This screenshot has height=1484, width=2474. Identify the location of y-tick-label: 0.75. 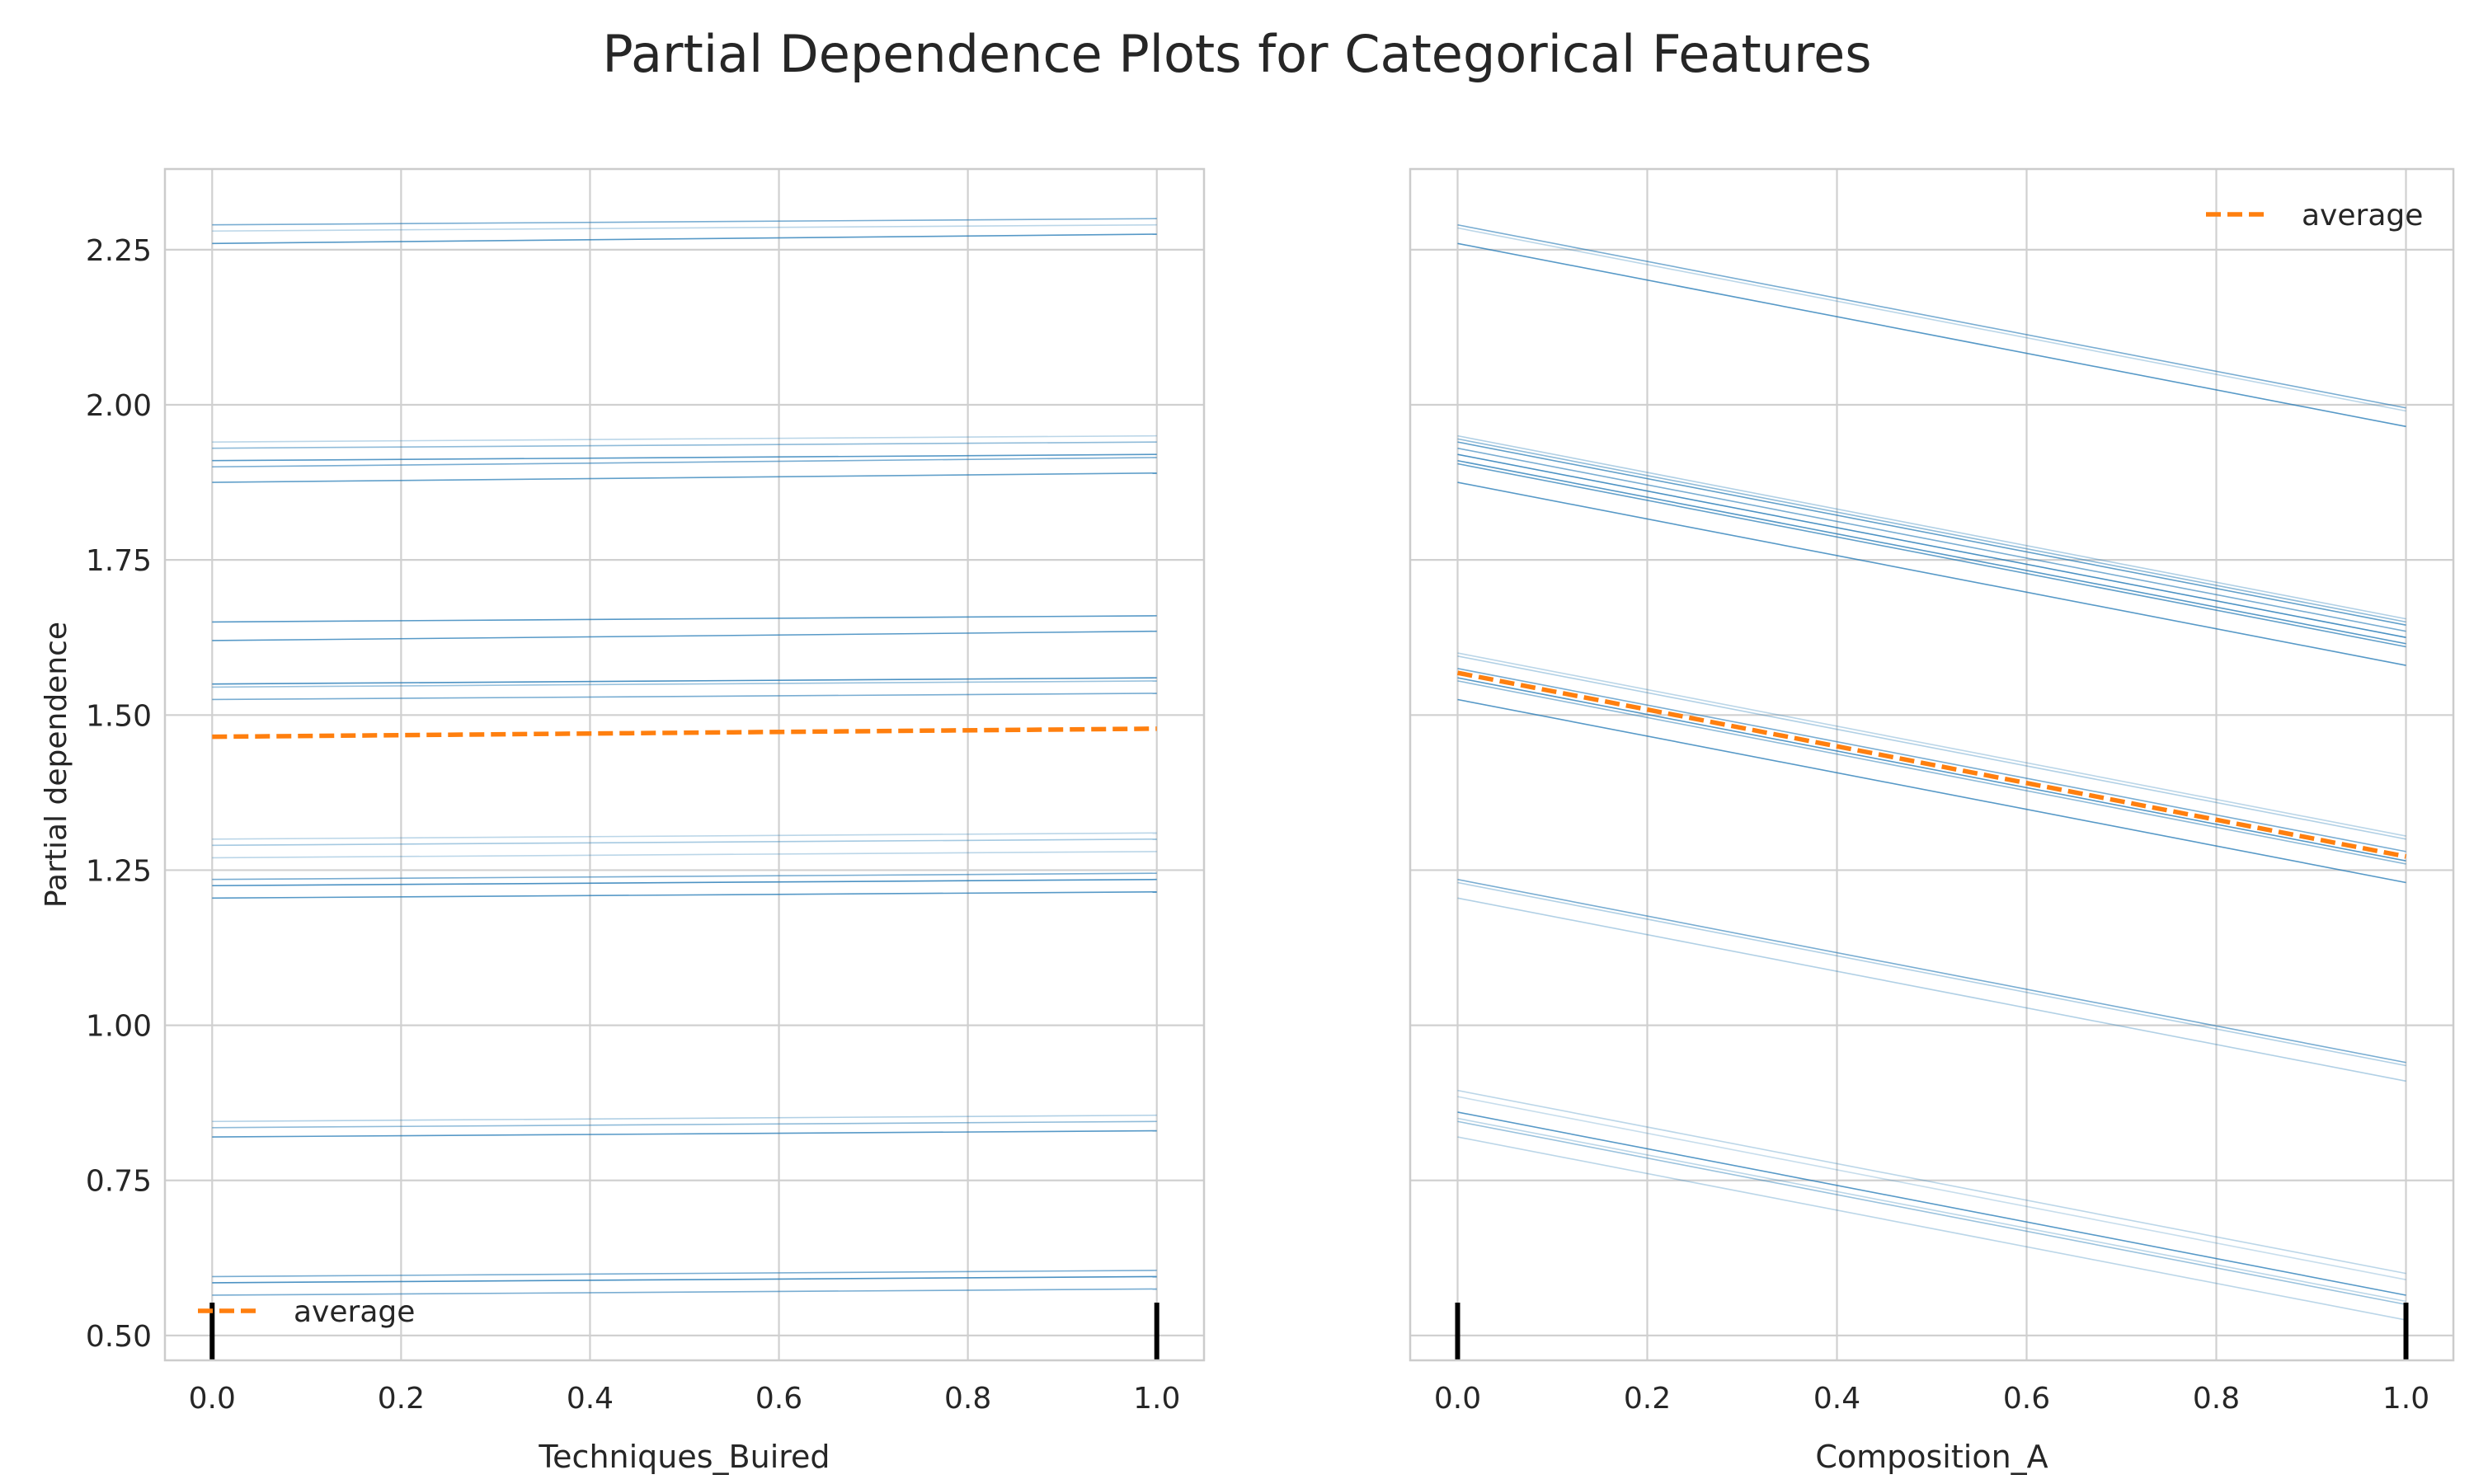
(119, 1182).